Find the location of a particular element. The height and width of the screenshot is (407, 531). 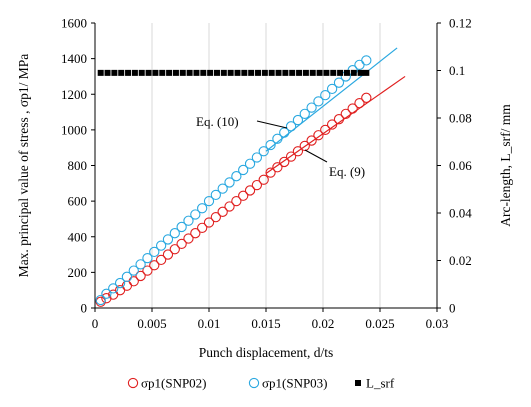

fit-line-eq9 is located at coordinates (335, 125).